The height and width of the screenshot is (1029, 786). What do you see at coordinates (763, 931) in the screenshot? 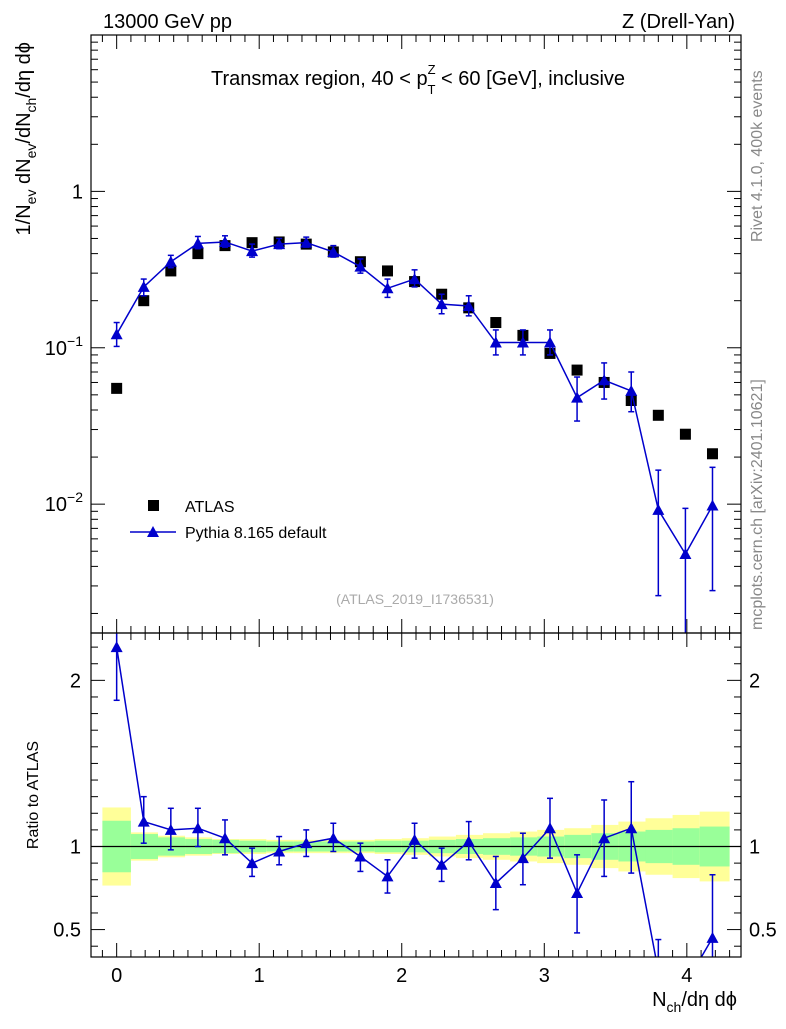
I see `ratio-y-tick-label-right: 0.5` at bounding box center [763, 931].